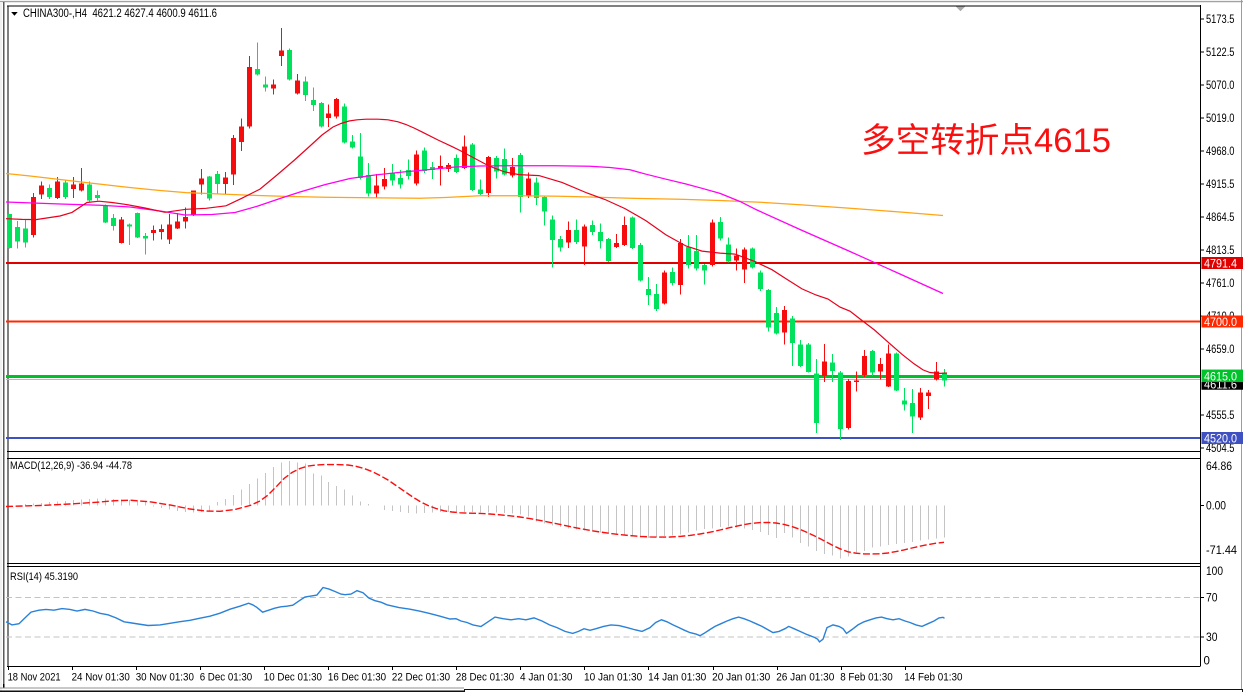 This screenshot has width=1243, height=692. Describe the element at coordinates (613, 678) in the screenshot. I see `svg-text: 10 Jan 01:30` at that location.